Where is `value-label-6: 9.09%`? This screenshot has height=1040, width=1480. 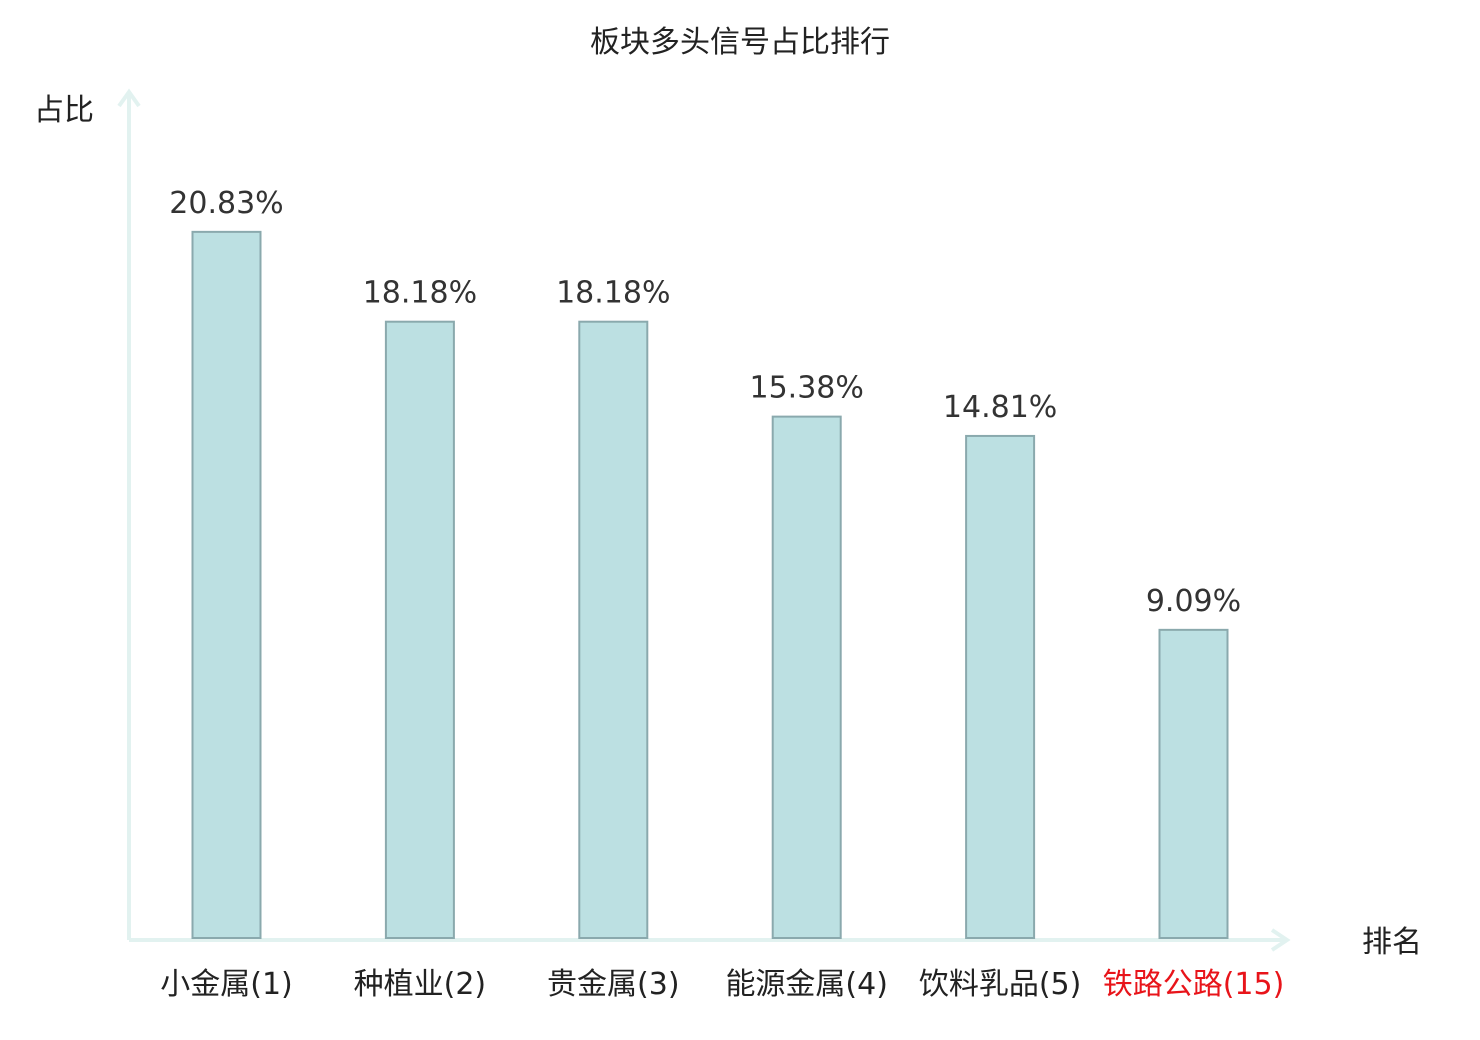
value-label-6: 9.09% is located at coordinates (1193, 601).